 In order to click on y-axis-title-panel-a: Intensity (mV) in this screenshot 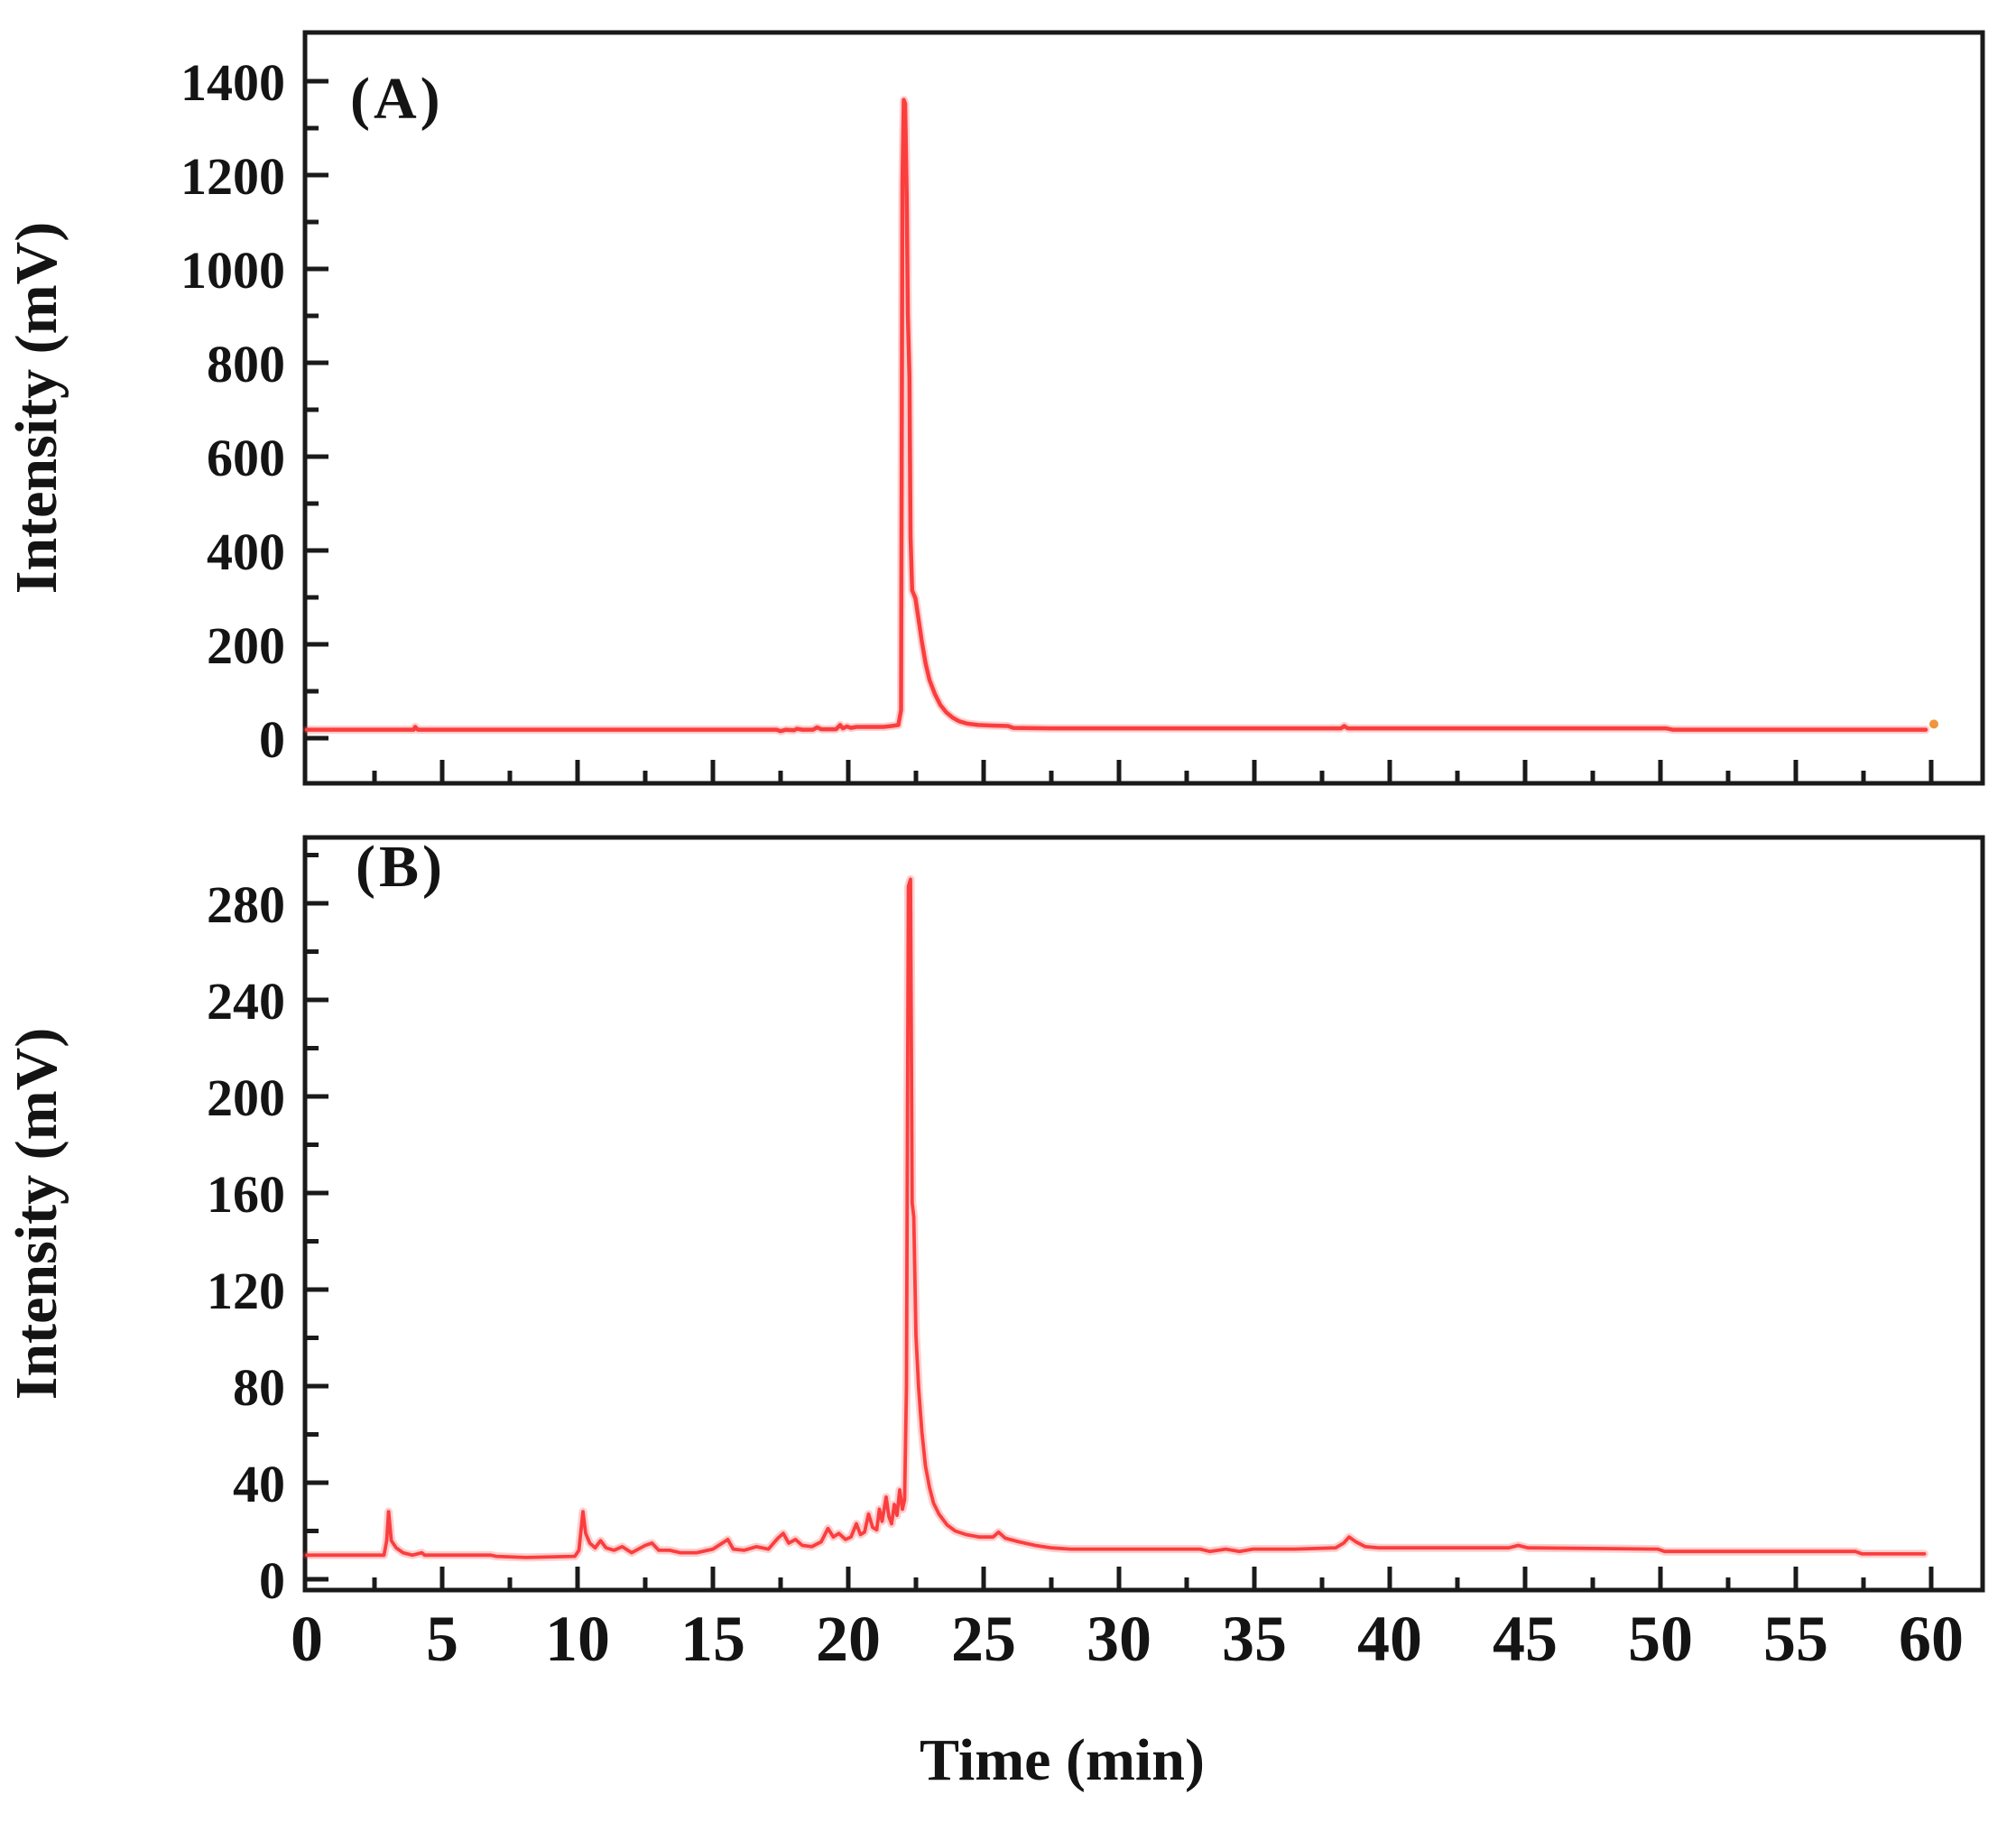, I will do `click(37, 408)`.